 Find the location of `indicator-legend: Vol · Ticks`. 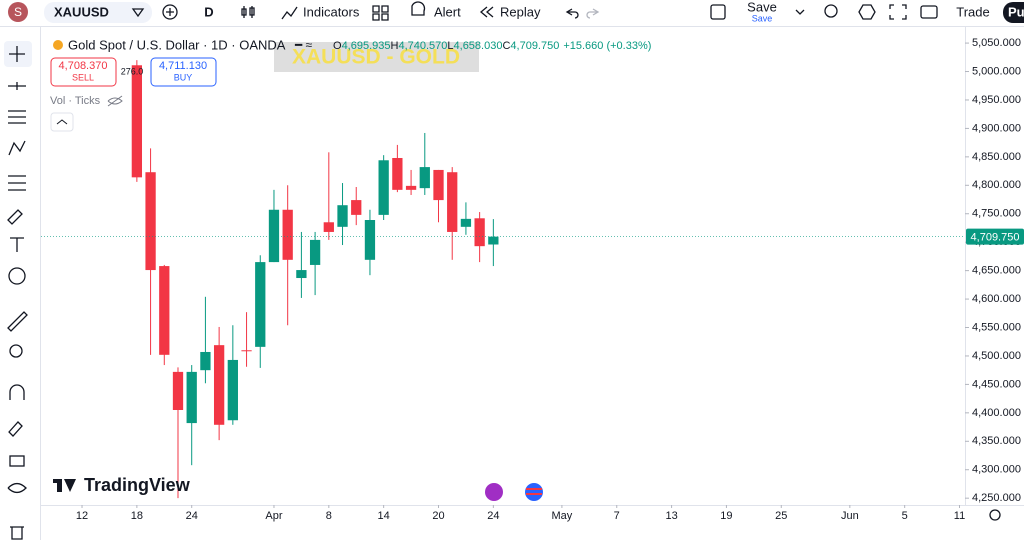

indicator-legend: Vol · Ticks is located at coordinates (75, 101).